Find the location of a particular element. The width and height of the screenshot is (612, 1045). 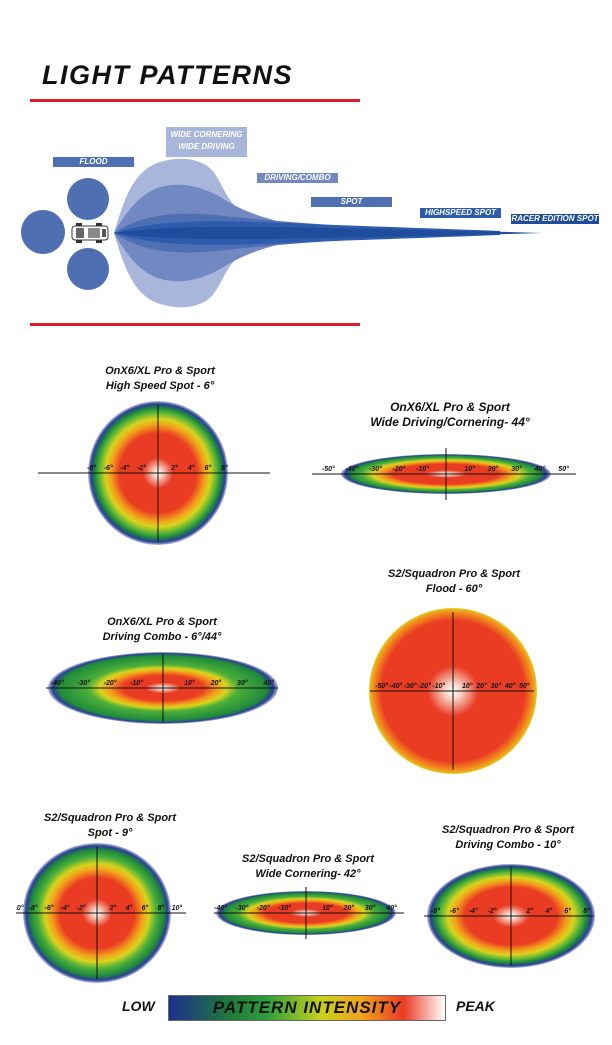

pattern-3-model: OnX6/XL Pro & Sport is located at coordinates (162, 622).